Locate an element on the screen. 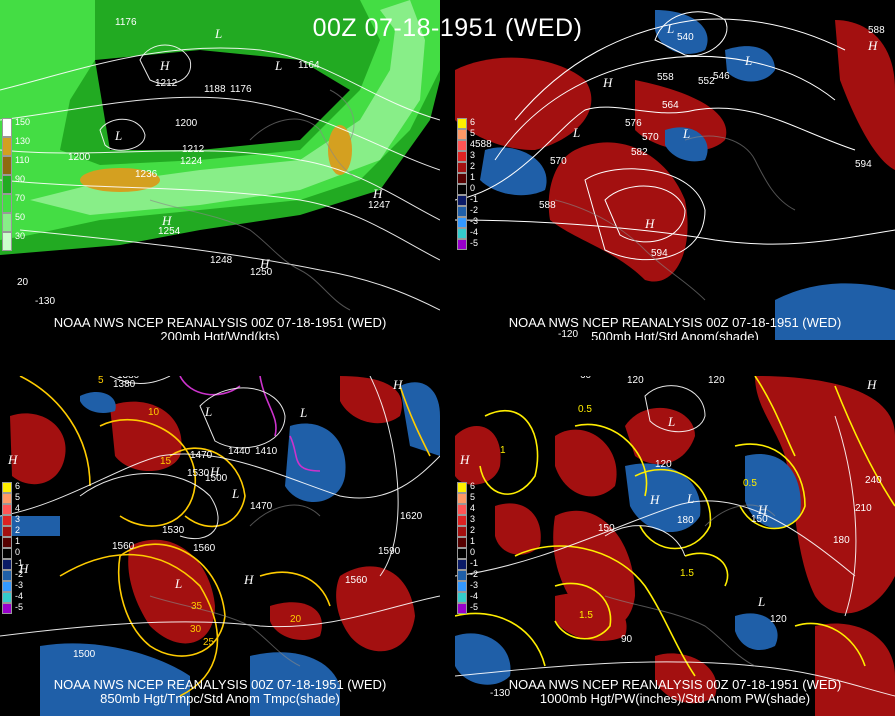  legend-swatch: -1 is located at coordinates (12, 564).